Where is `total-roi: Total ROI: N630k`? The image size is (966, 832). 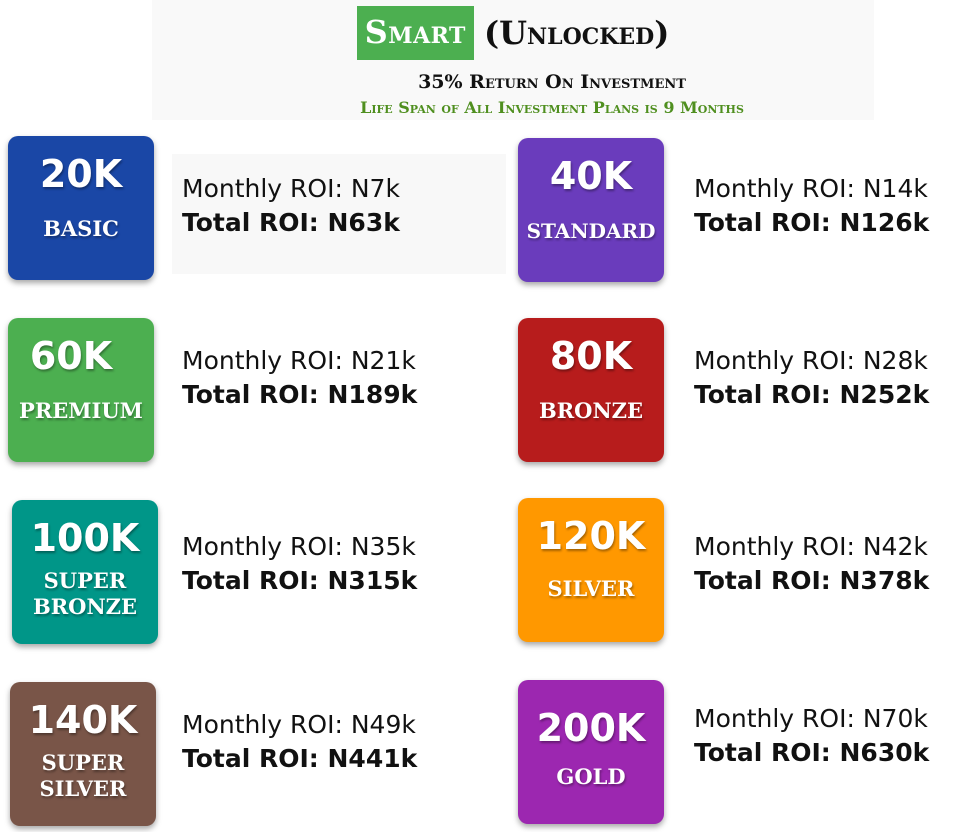 total-roi: Total ROI: N630k is located at coordinates (812, 752).